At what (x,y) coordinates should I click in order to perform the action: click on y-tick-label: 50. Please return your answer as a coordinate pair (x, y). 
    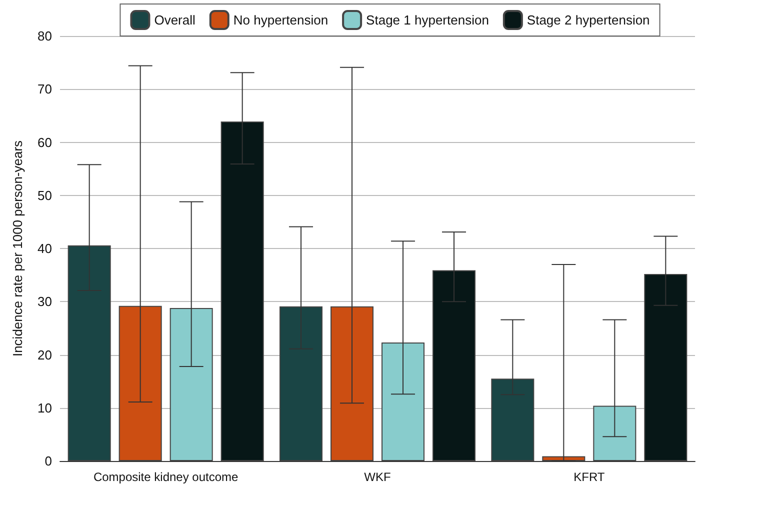
    Looking at the image, I should click on (45, 195).